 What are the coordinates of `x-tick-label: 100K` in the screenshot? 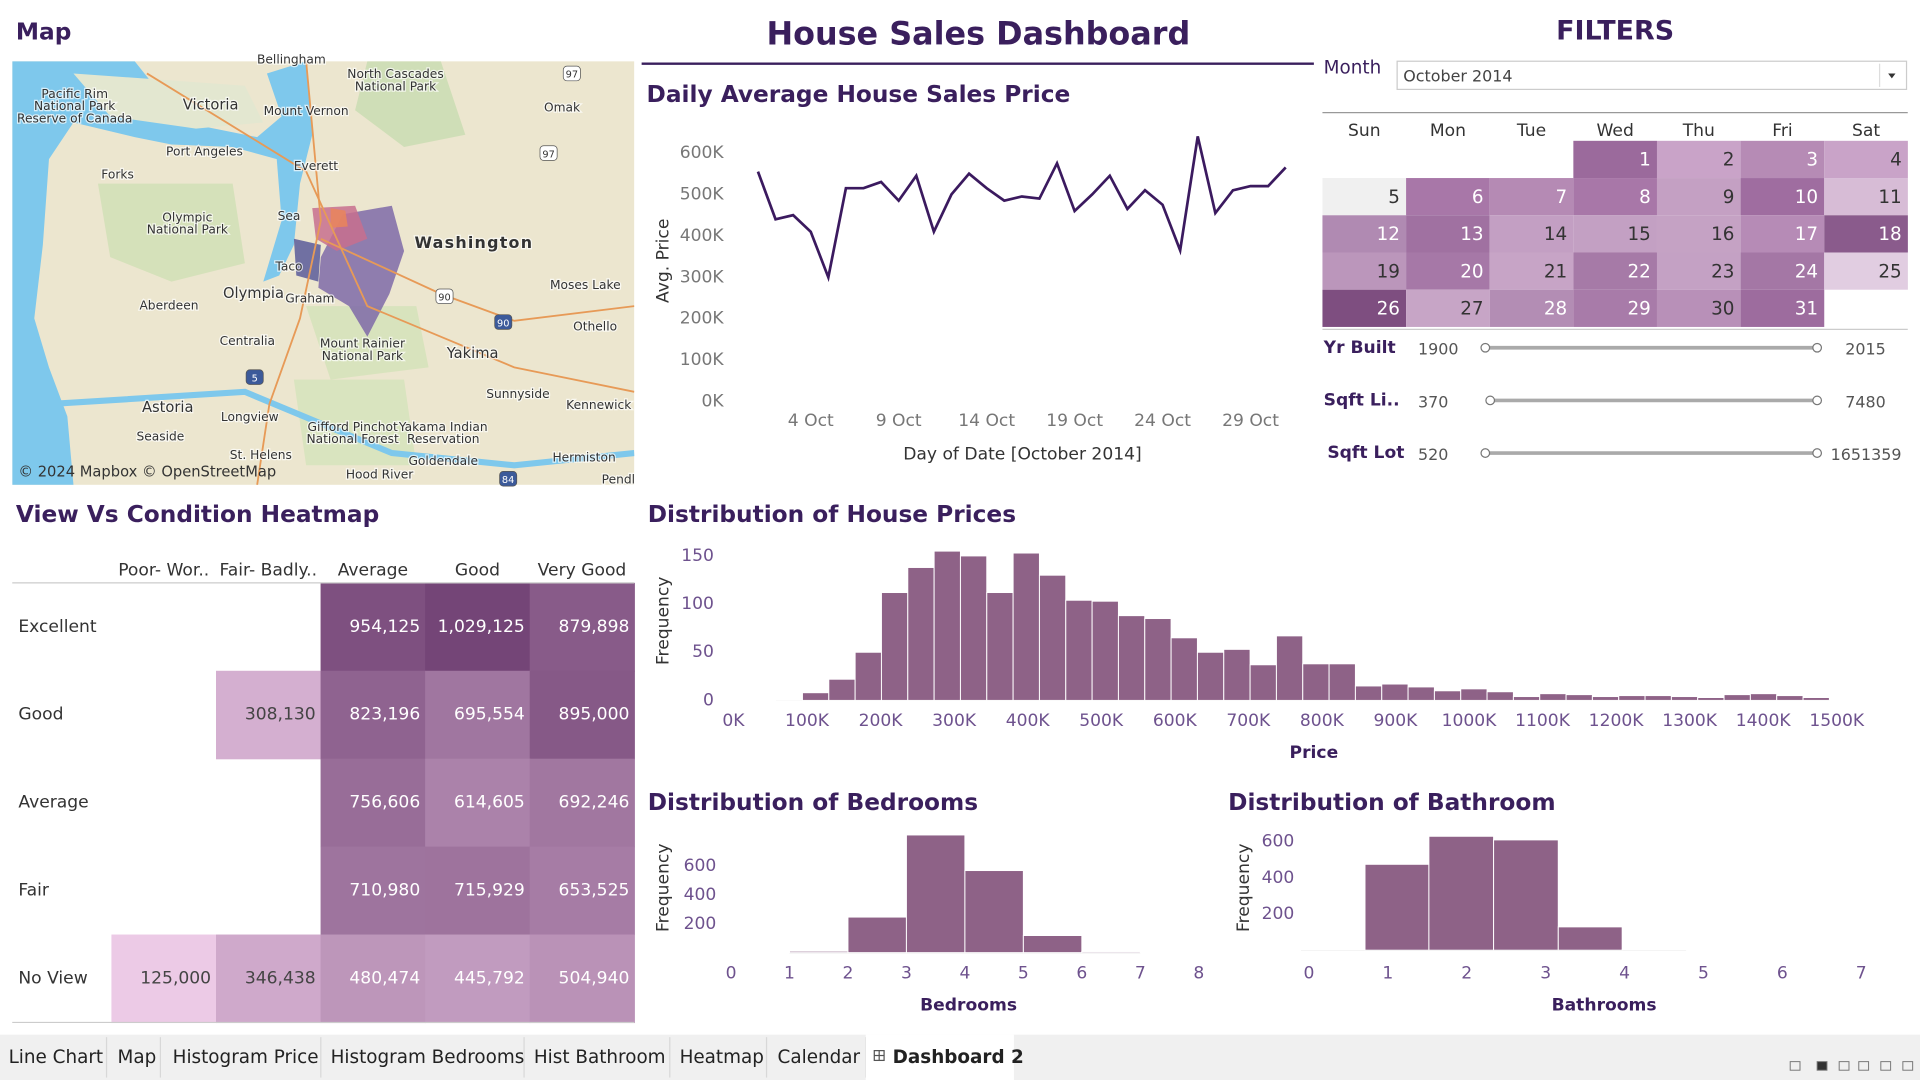 It's located at (807, 721).